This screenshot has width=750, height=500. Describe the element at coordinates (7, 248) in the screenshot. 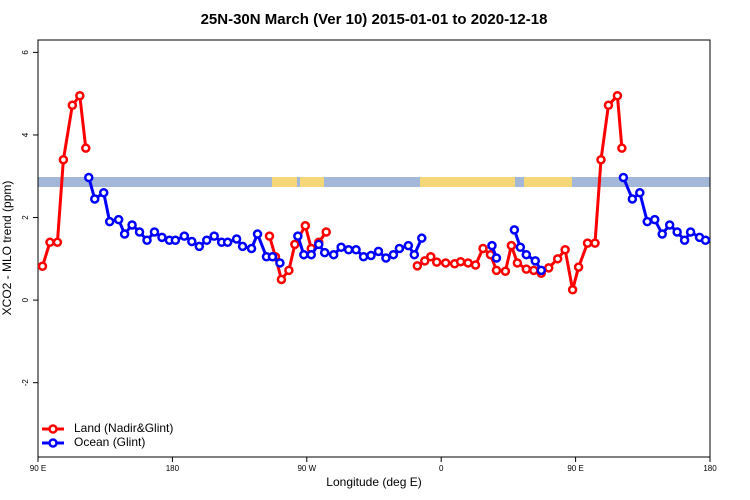

I see `y-axis-label: XCO2 - MLO trend (ppm)` at that location.